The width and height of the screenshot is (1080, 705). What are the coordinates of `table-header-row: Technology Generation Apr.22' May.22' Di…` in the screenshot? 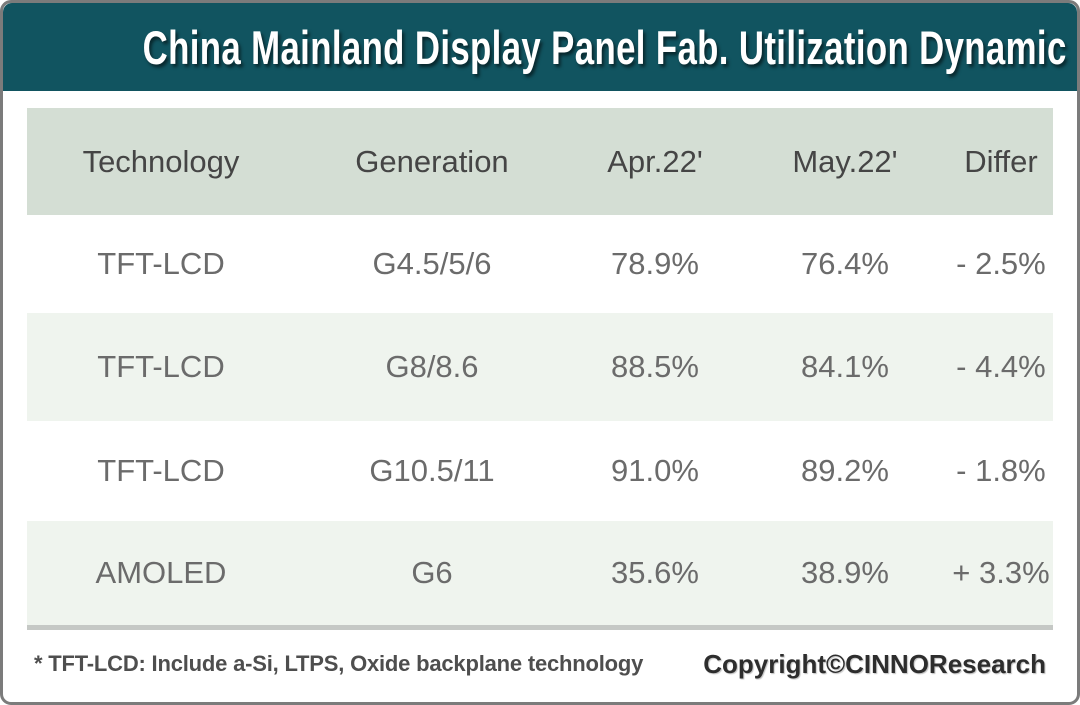 It's located at (540, 161).